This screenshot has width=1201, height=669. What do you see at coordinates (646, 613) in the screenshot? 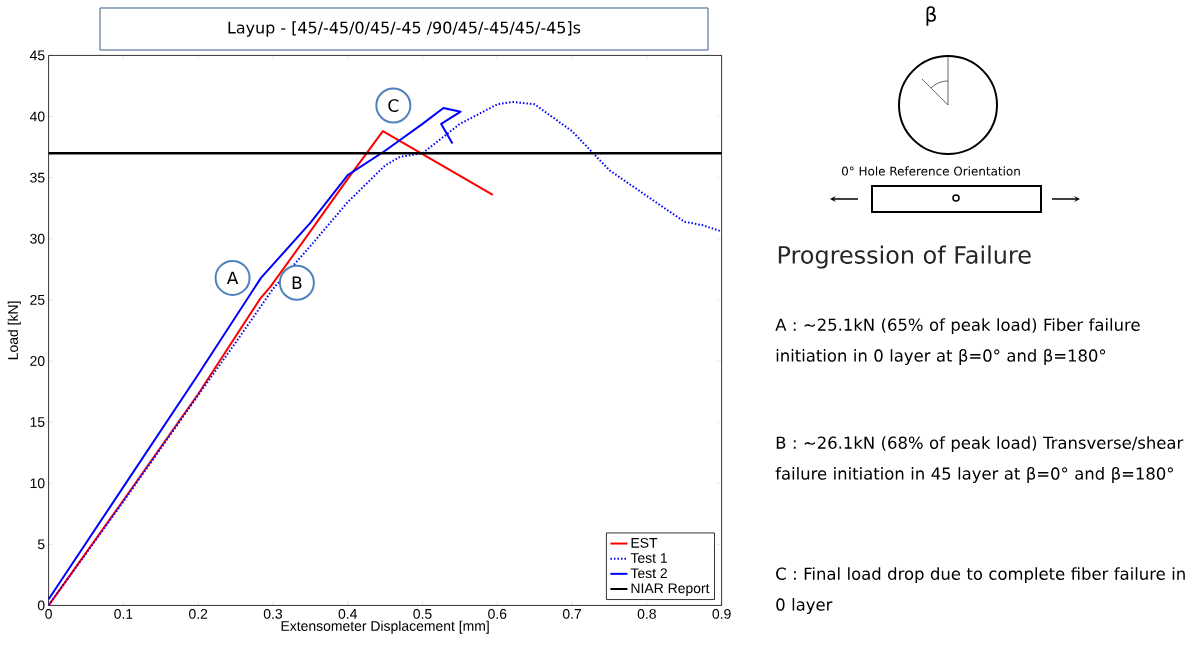
I see `x-tick-label: 0.8` at bounding box center [646, 613].